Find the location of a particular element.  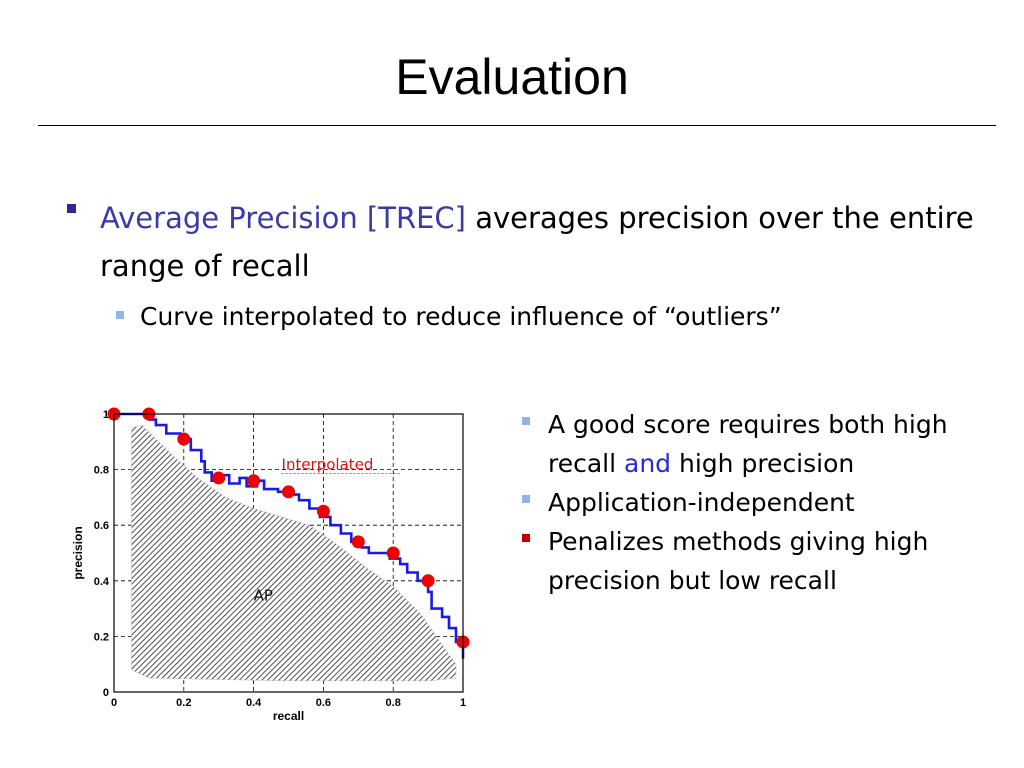

y-tick-label: 0.2 is located at coordinates (101, 637).